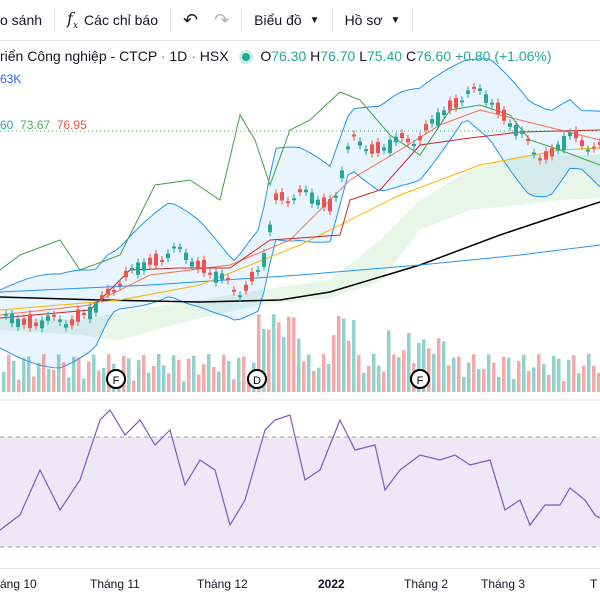 Image resolution: width=600 pixels, height=601 pixels. Describe the element at coordinates (21, 20) in the screenshot. I see `compare-label: o sánh` at that location.